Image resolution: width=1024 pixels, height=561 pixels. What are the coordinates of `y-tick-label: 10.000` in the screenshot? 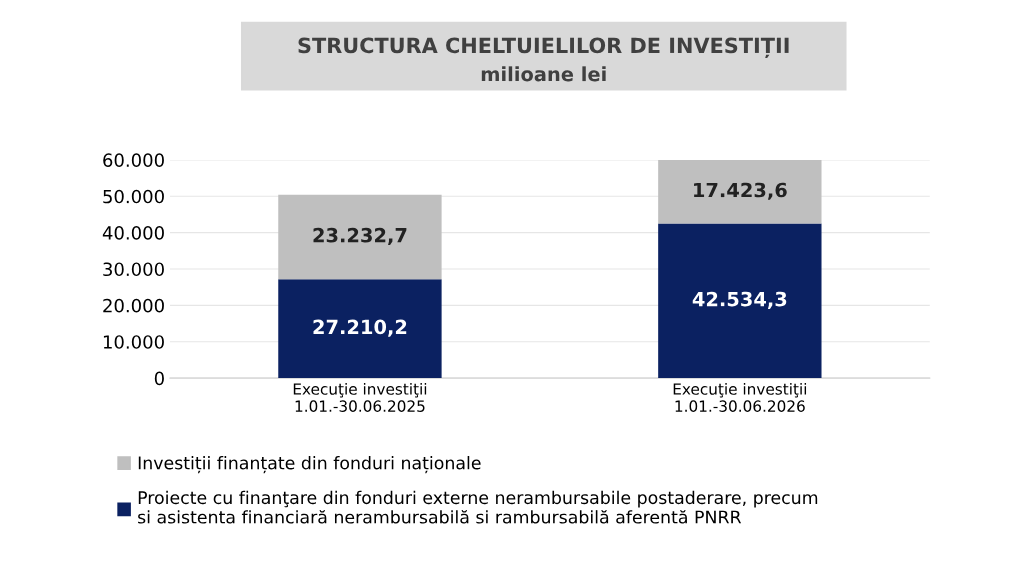 It's located at (133, 342).